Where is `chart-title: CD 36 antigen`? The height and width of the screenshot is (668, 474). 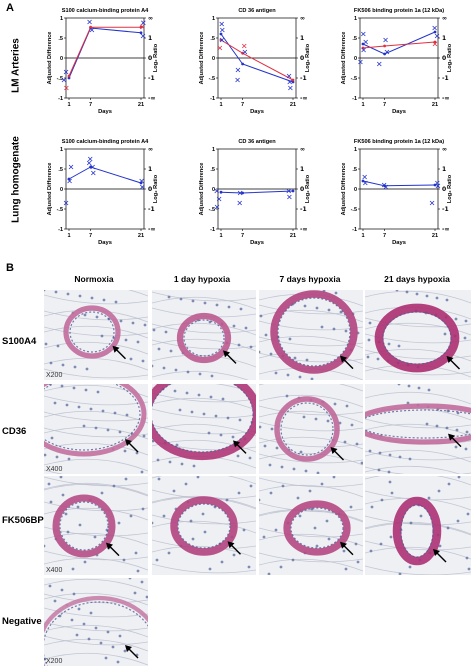
chart-title: CD 36 antigen is located at coordinates (257, 11).